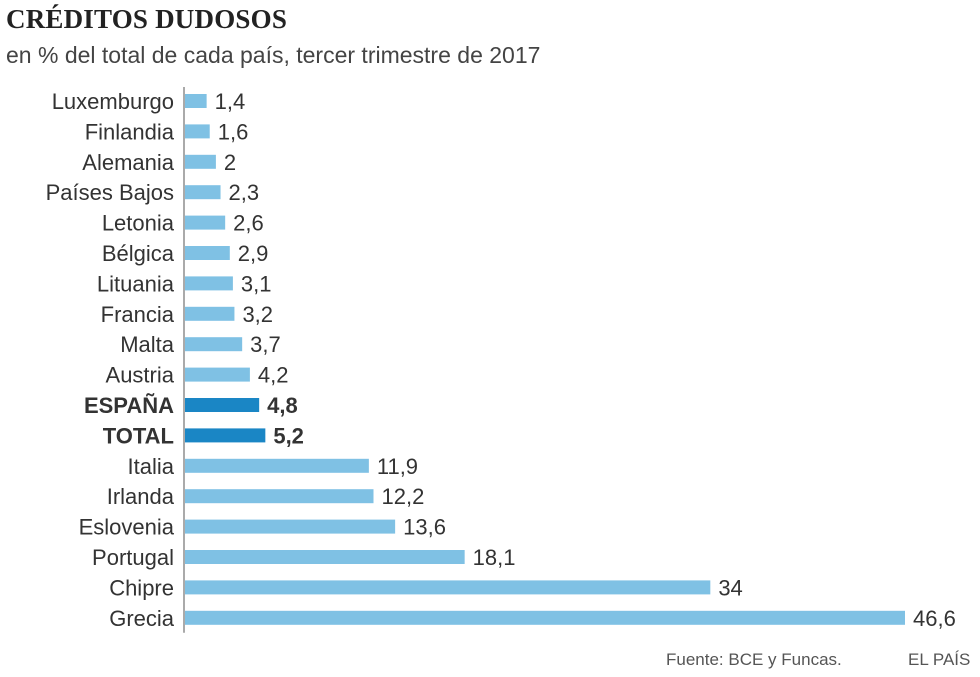 The image size is (980, 677). I want to click on value-label: 2,9, so click(253, 253).